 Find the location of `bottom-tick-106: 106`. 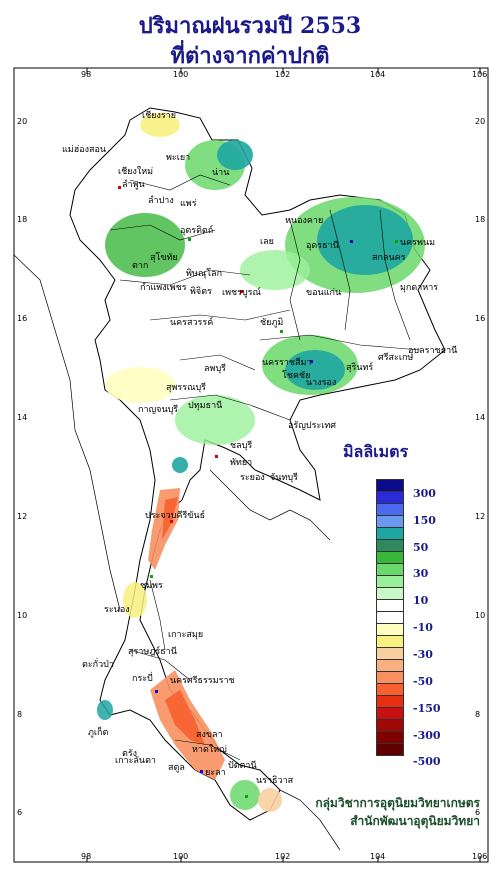

bottom-tick-106: 106 is located at coordinates (480, 856).